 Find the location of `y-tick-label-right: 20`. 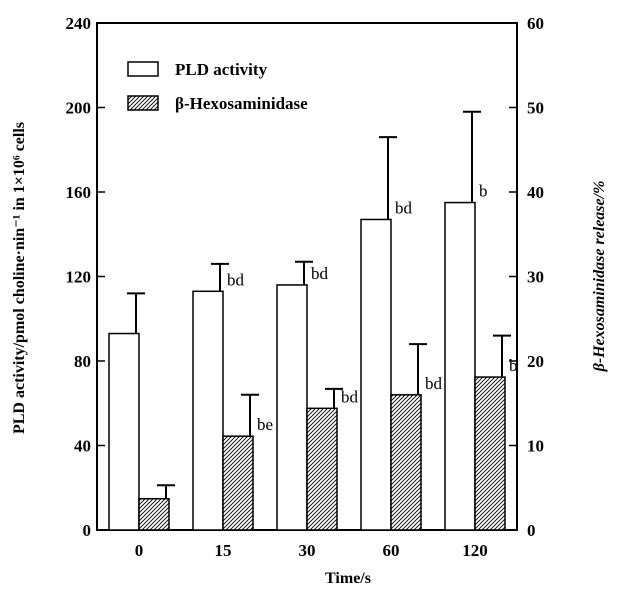

y-tick-label-right: 20 is located at coordinates (535, 361).